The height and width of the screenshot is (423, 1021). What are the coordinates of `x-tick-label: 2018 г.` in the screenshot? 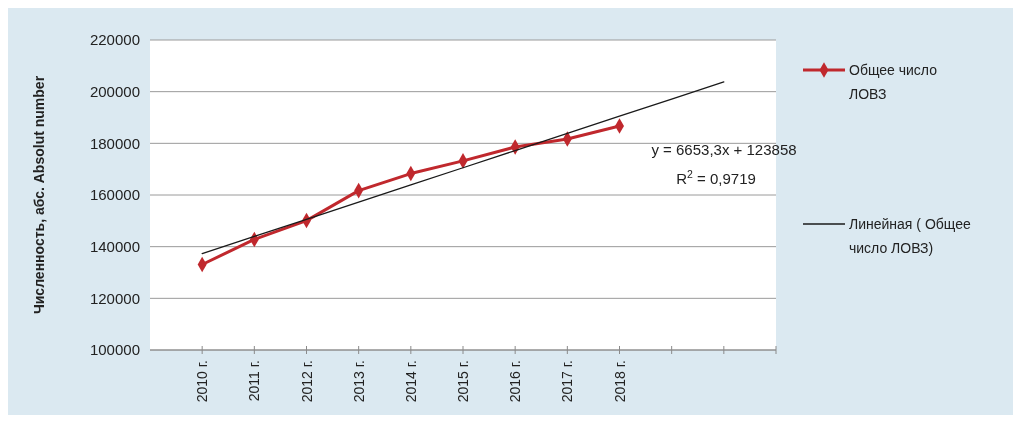 It's located at (619, 381).